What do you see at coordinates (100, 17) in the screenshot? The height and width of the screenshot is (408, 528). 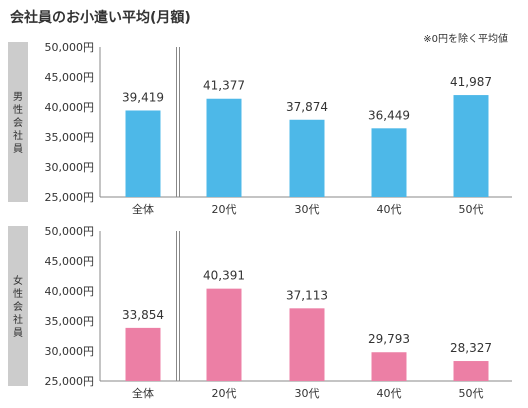 I see `chart-title: 会社員のお小遣い平均(月額)` at bounding box center [100, 17].